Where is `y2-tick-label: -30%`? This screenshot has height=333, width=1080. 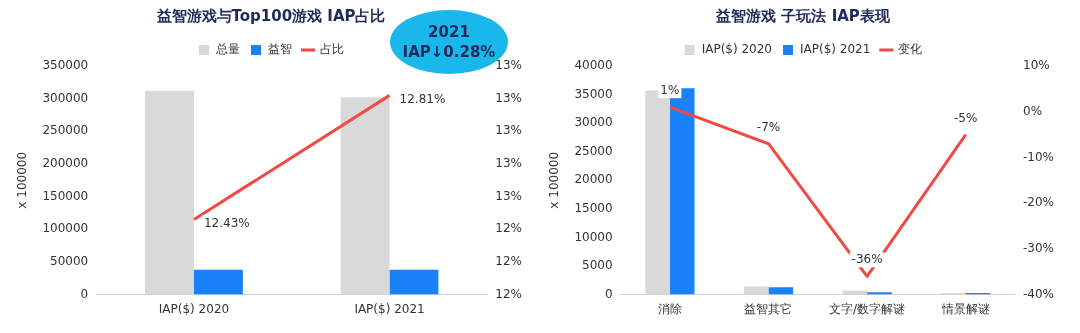 y2-tick-label: -30% is located at coordinates (1039, 248).